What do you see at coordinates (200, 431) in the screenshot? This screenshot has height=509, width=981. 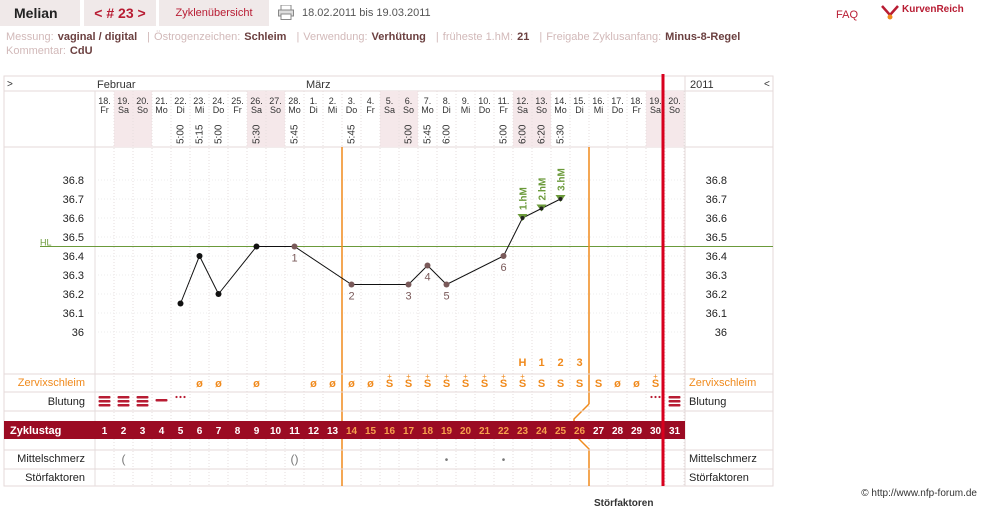 I see `cycle-day-number: 6` at bounding box center [200, 431].